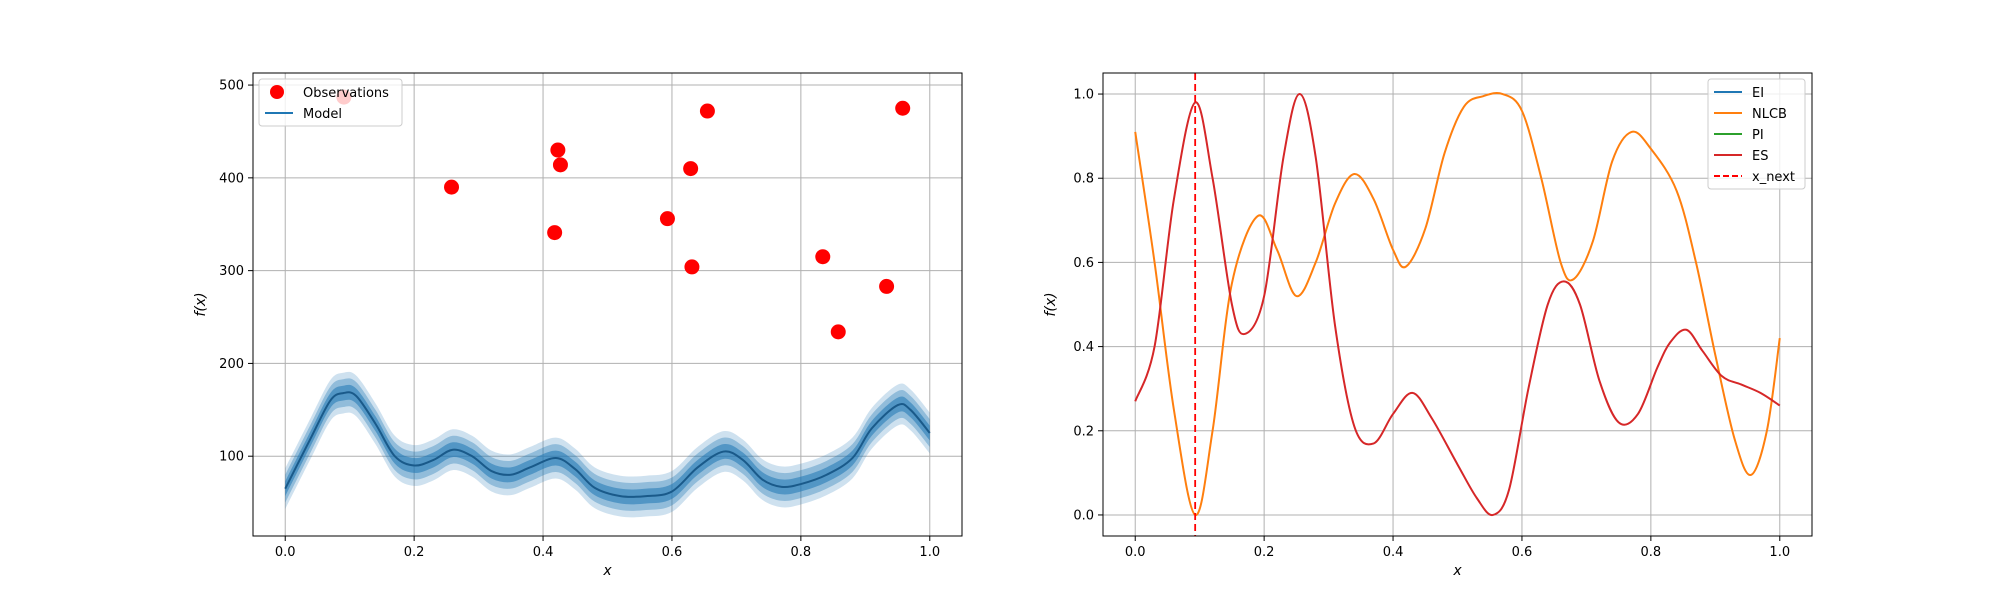  I want to click on y-tick-label: 1.0, so click(1083, 95).